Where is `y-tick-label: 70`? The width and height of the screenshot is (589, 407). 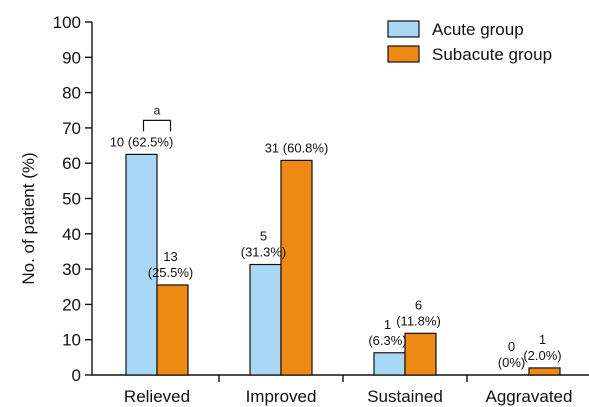 y-tick-label: 70 is located at coordinates (71, 128).